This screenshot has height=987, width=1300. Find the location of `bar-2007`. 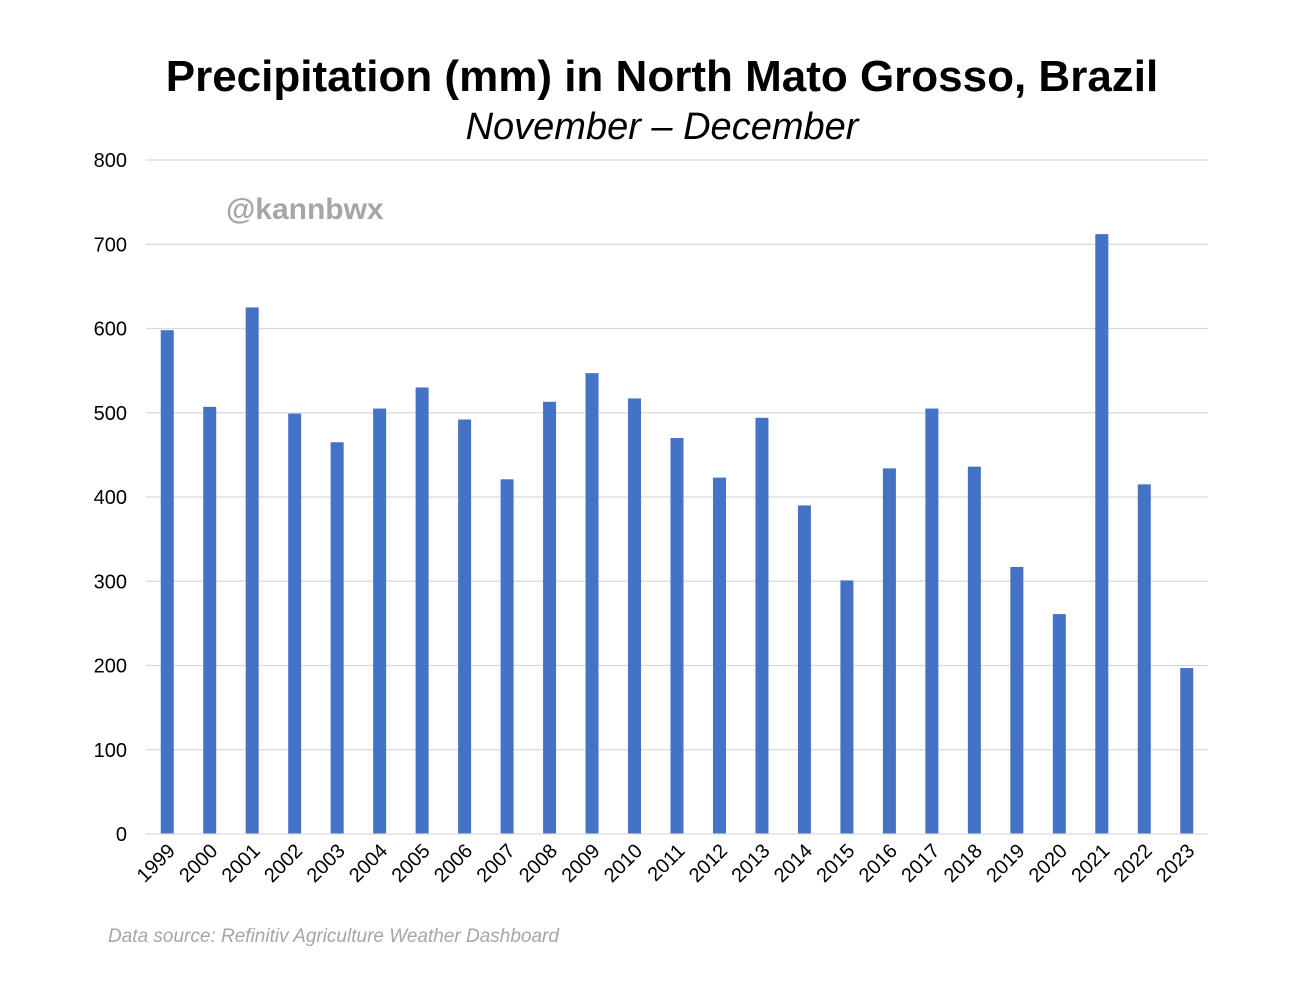

bar-2007 is located at coordinates (507, 656).